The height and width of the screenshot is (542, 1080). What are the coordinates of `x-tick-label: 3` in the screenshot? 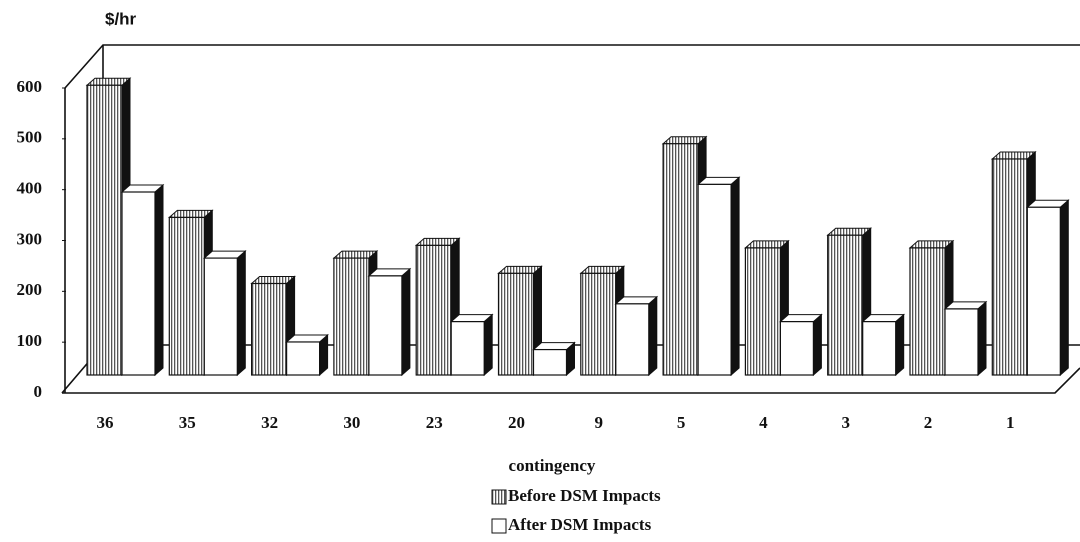 It's located at (845, 422).